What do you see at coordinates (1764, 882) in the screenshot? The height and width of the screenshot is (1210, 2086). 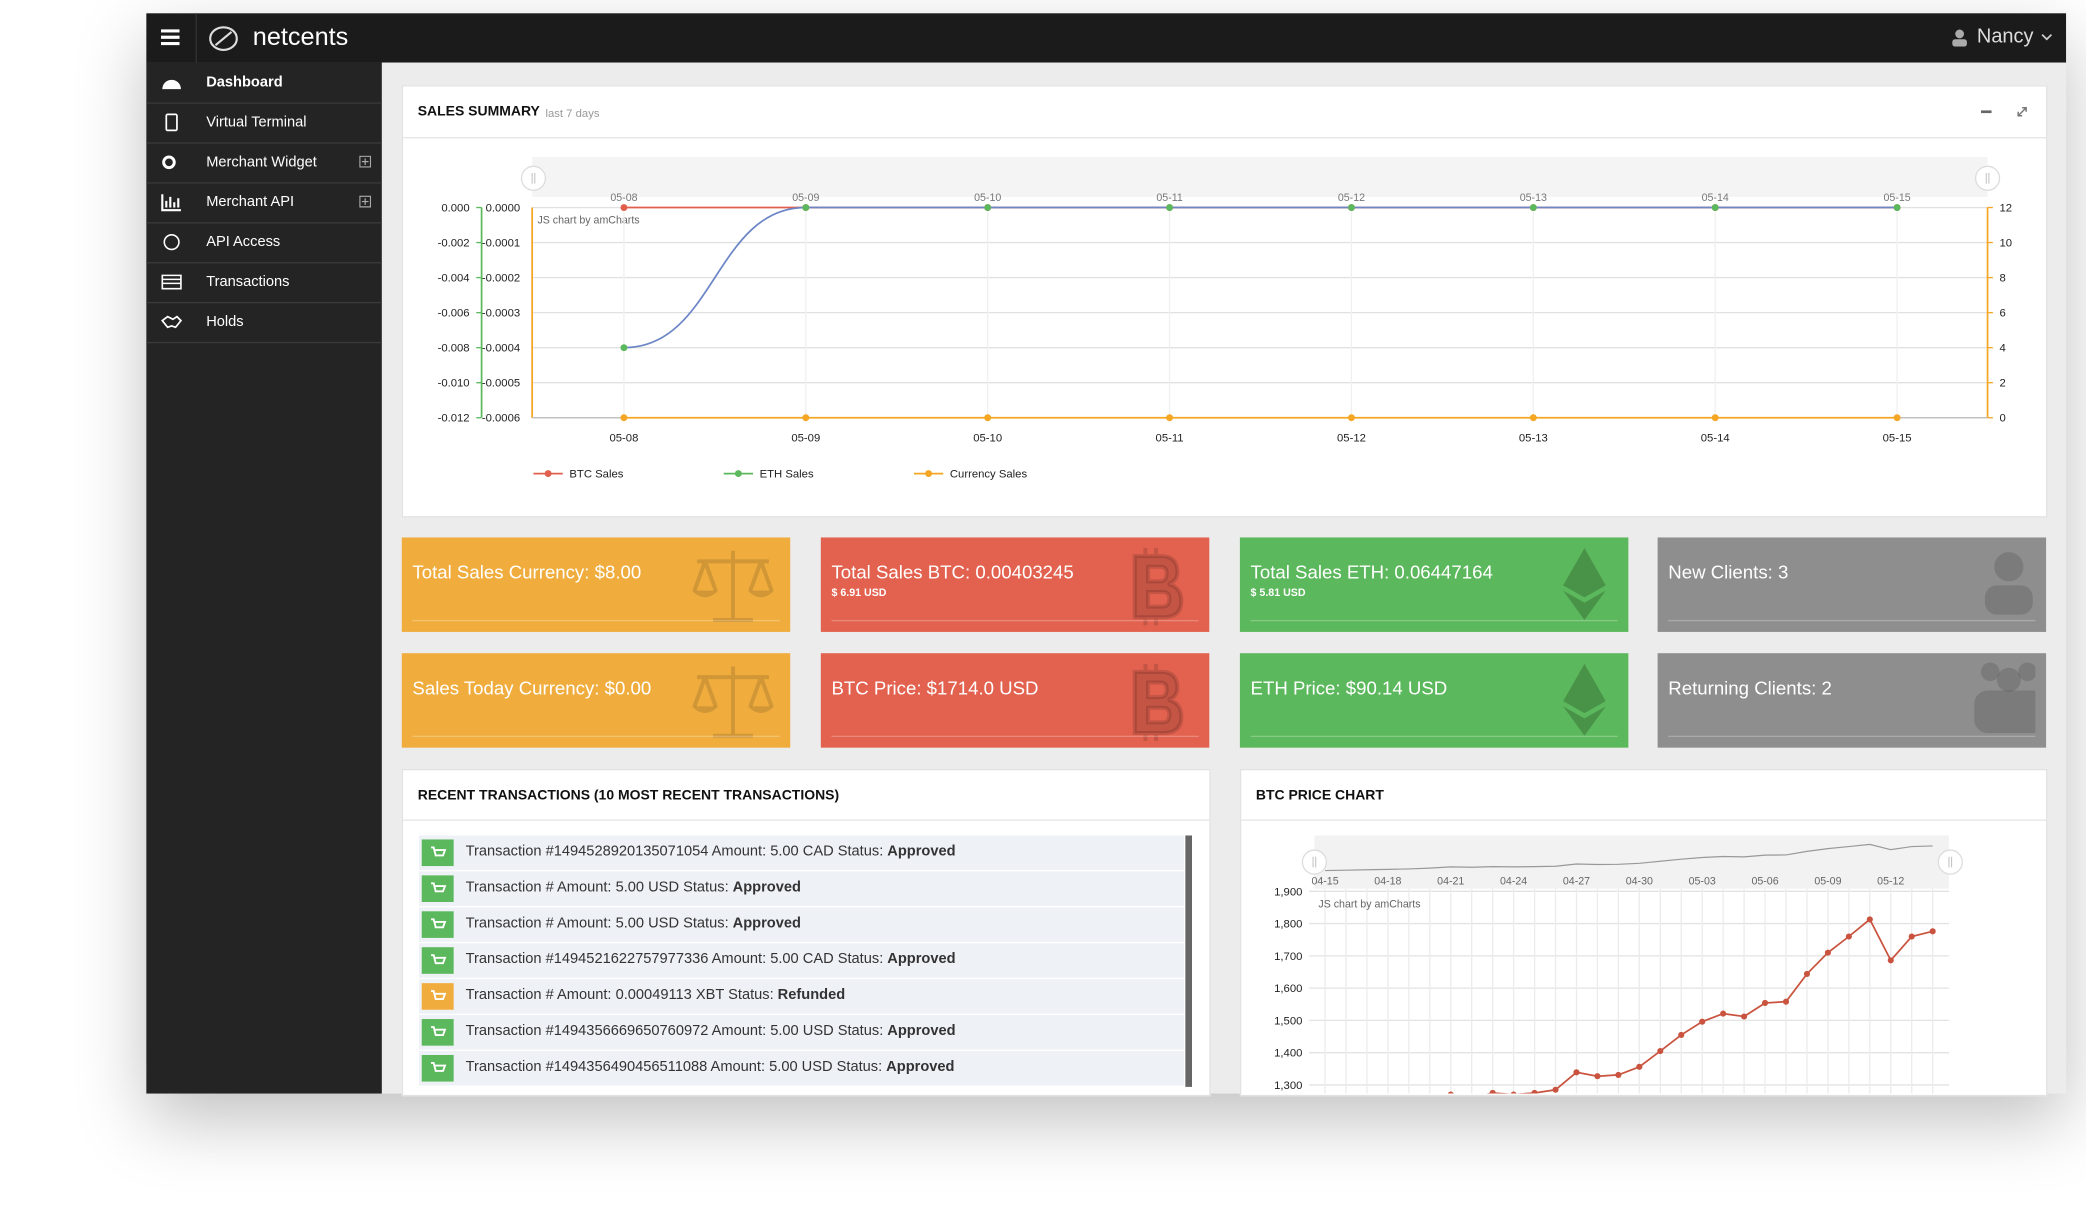 I see `x-tick-label: 05-06` at bounding box center [1764, 882].